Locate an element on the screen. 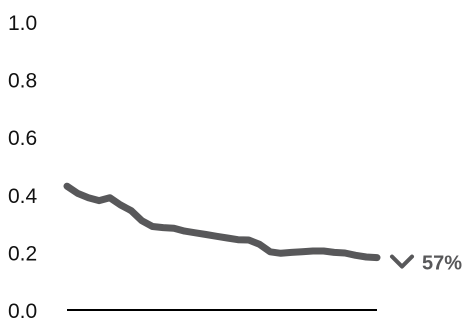 The width and height of the screenshot is (473, 325). chevron-down-icon is located at coordinates (402, 261).